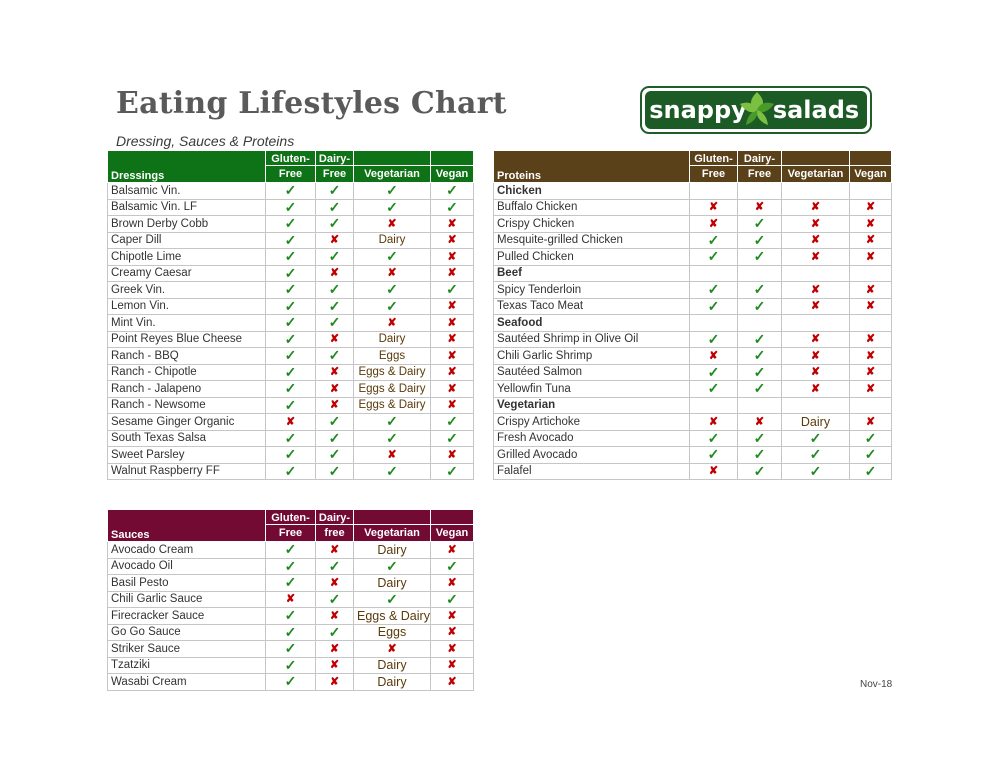 This screenshot has width=1000, height=773. What do you see at coordinates (452, 533) in the screenshot?
I see `col-vegan: Vegan` at bounding box center [452, 533].